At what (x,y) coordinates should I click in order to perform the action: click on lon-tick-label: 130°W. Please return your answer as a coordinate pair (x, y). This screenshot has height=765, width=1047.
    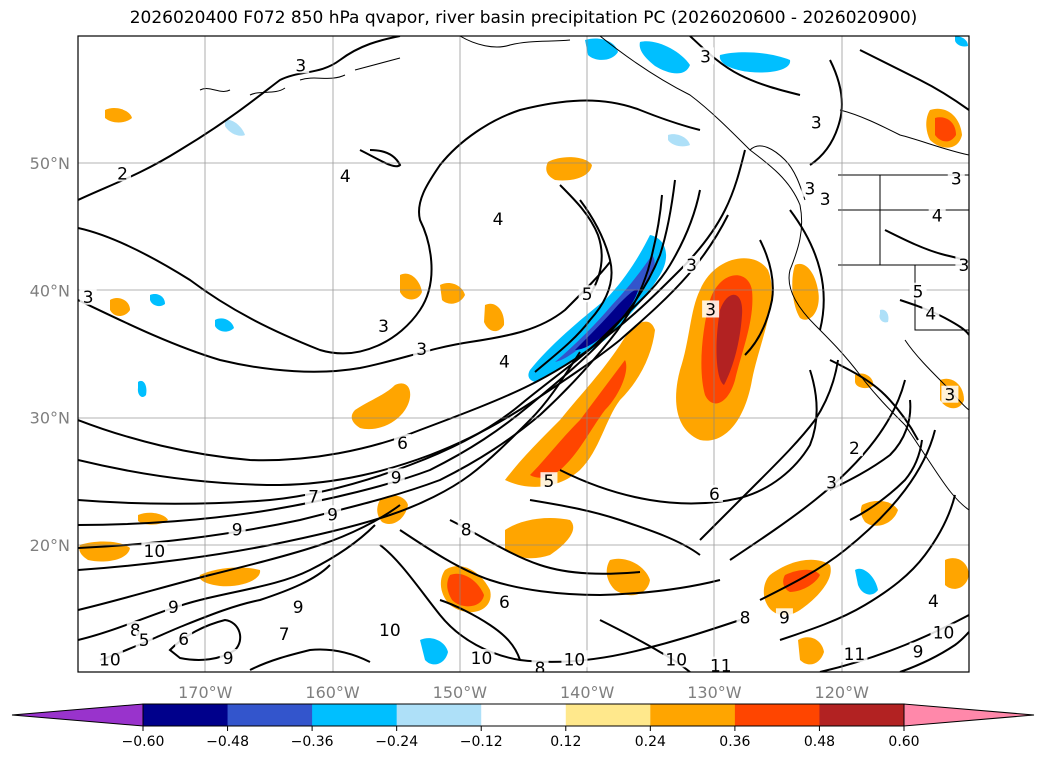
    Looking at the image, I should click on (714, 692).